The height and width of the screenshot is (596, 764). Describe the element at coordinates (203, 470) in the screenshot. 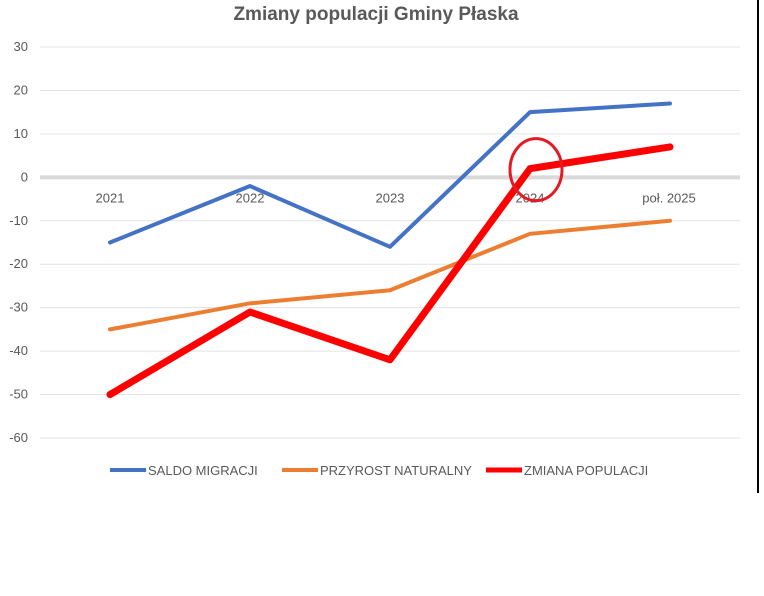

I see `legend-label: SALDO MIGRACJI` at that location.